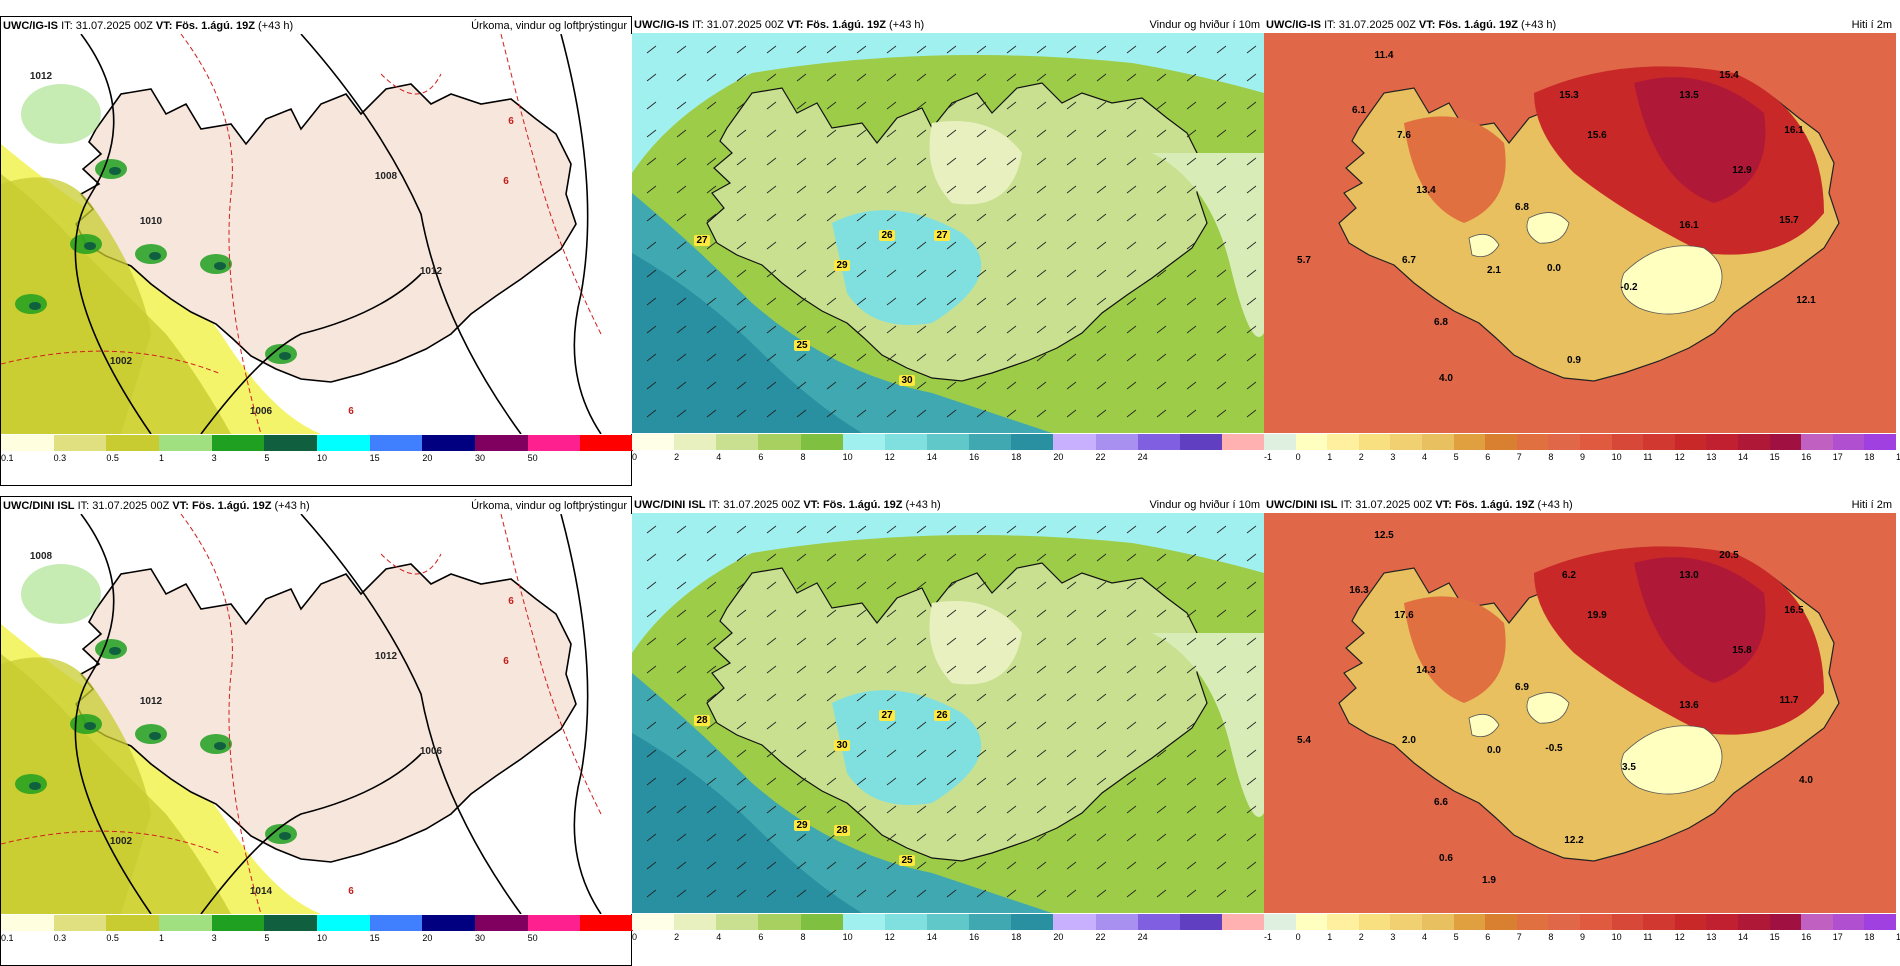 This screenshot has height=966, width=1900. Describe the element at coordinates (1597, 615) in the screenshot. I see `temp-value-label: 19.9` at that location.